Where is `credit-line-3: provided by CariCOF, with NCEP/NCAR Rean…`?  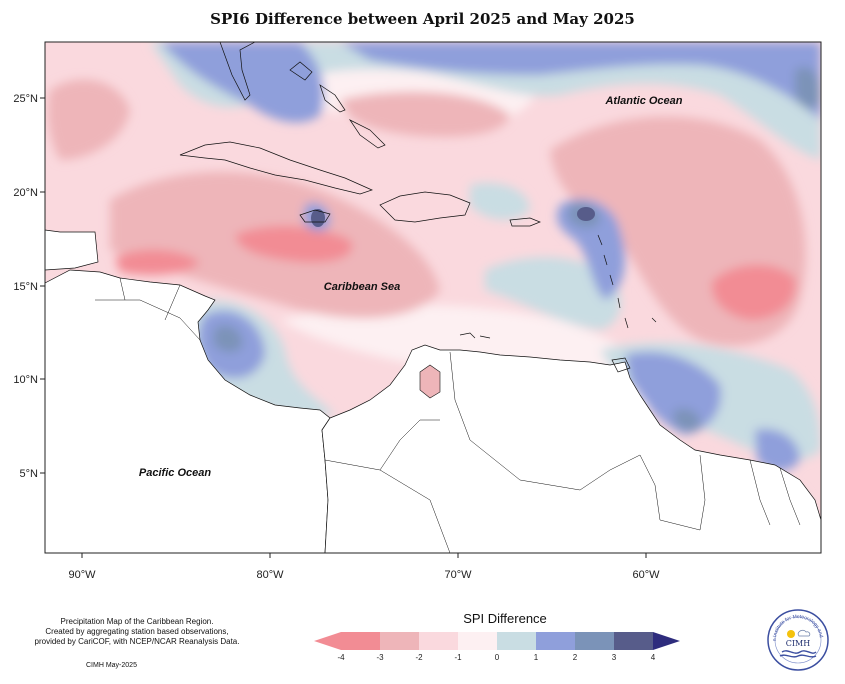 credit-line-3: provided by CariCOF, with NCEP/NCAR Rean… is located at coordinates (137, 641).